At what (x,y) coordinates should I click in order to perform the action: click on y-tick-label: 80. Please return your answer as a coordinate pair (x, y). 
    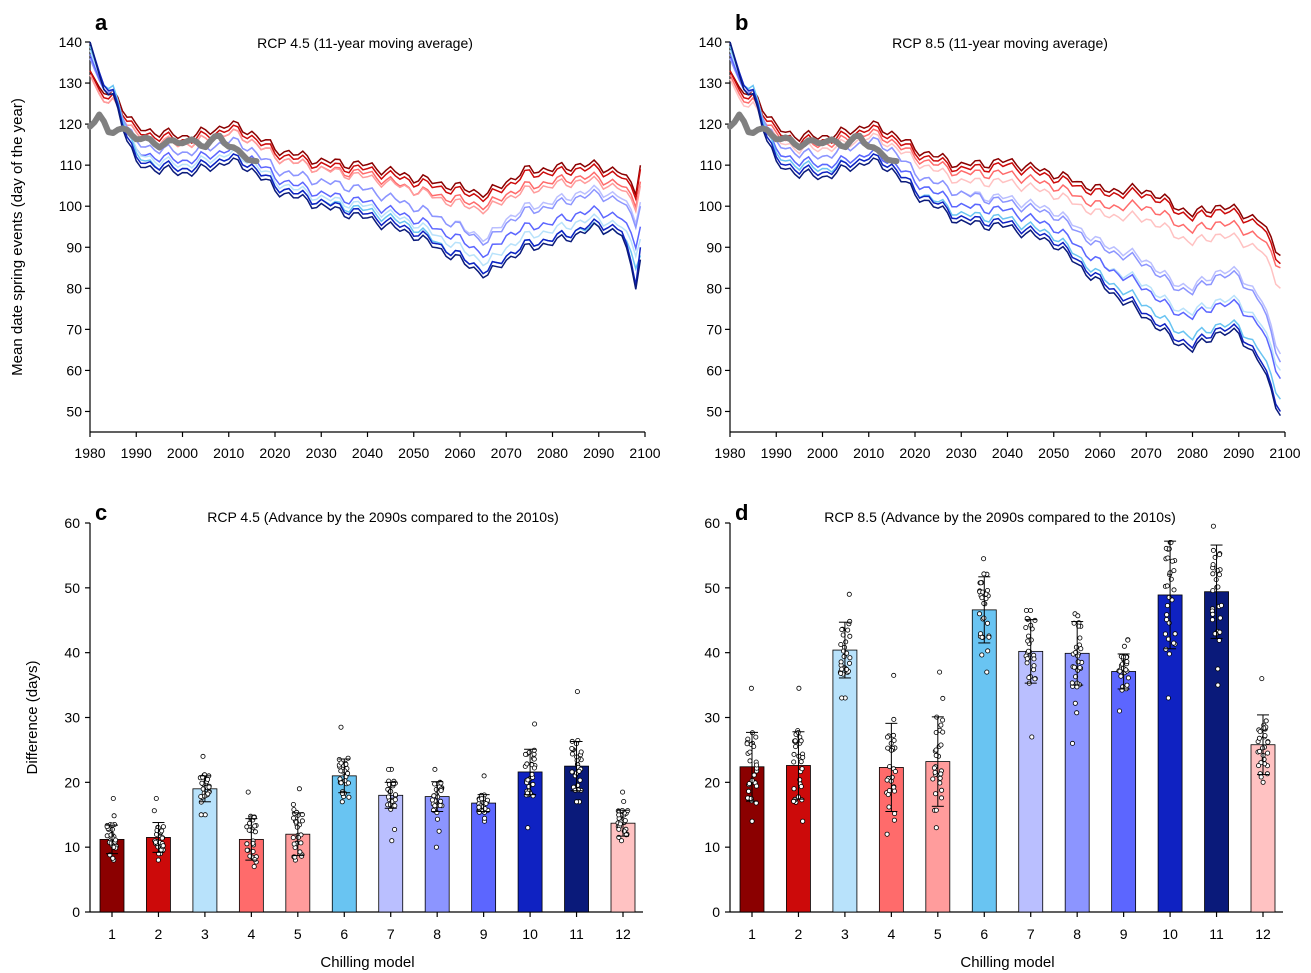
    Looking at the image, I should click on (714, 288).